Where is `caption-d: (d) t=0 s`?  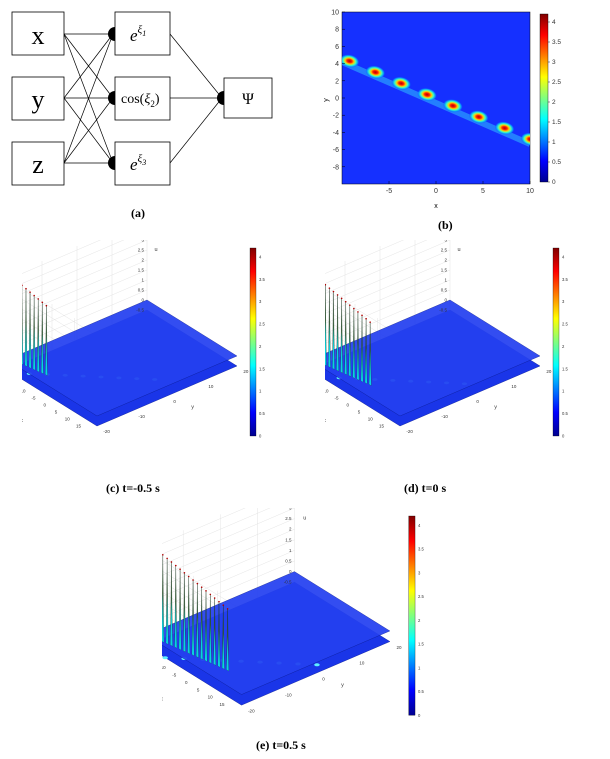 caption-d: (d) t=0 s is located at coordinates (425, 488).